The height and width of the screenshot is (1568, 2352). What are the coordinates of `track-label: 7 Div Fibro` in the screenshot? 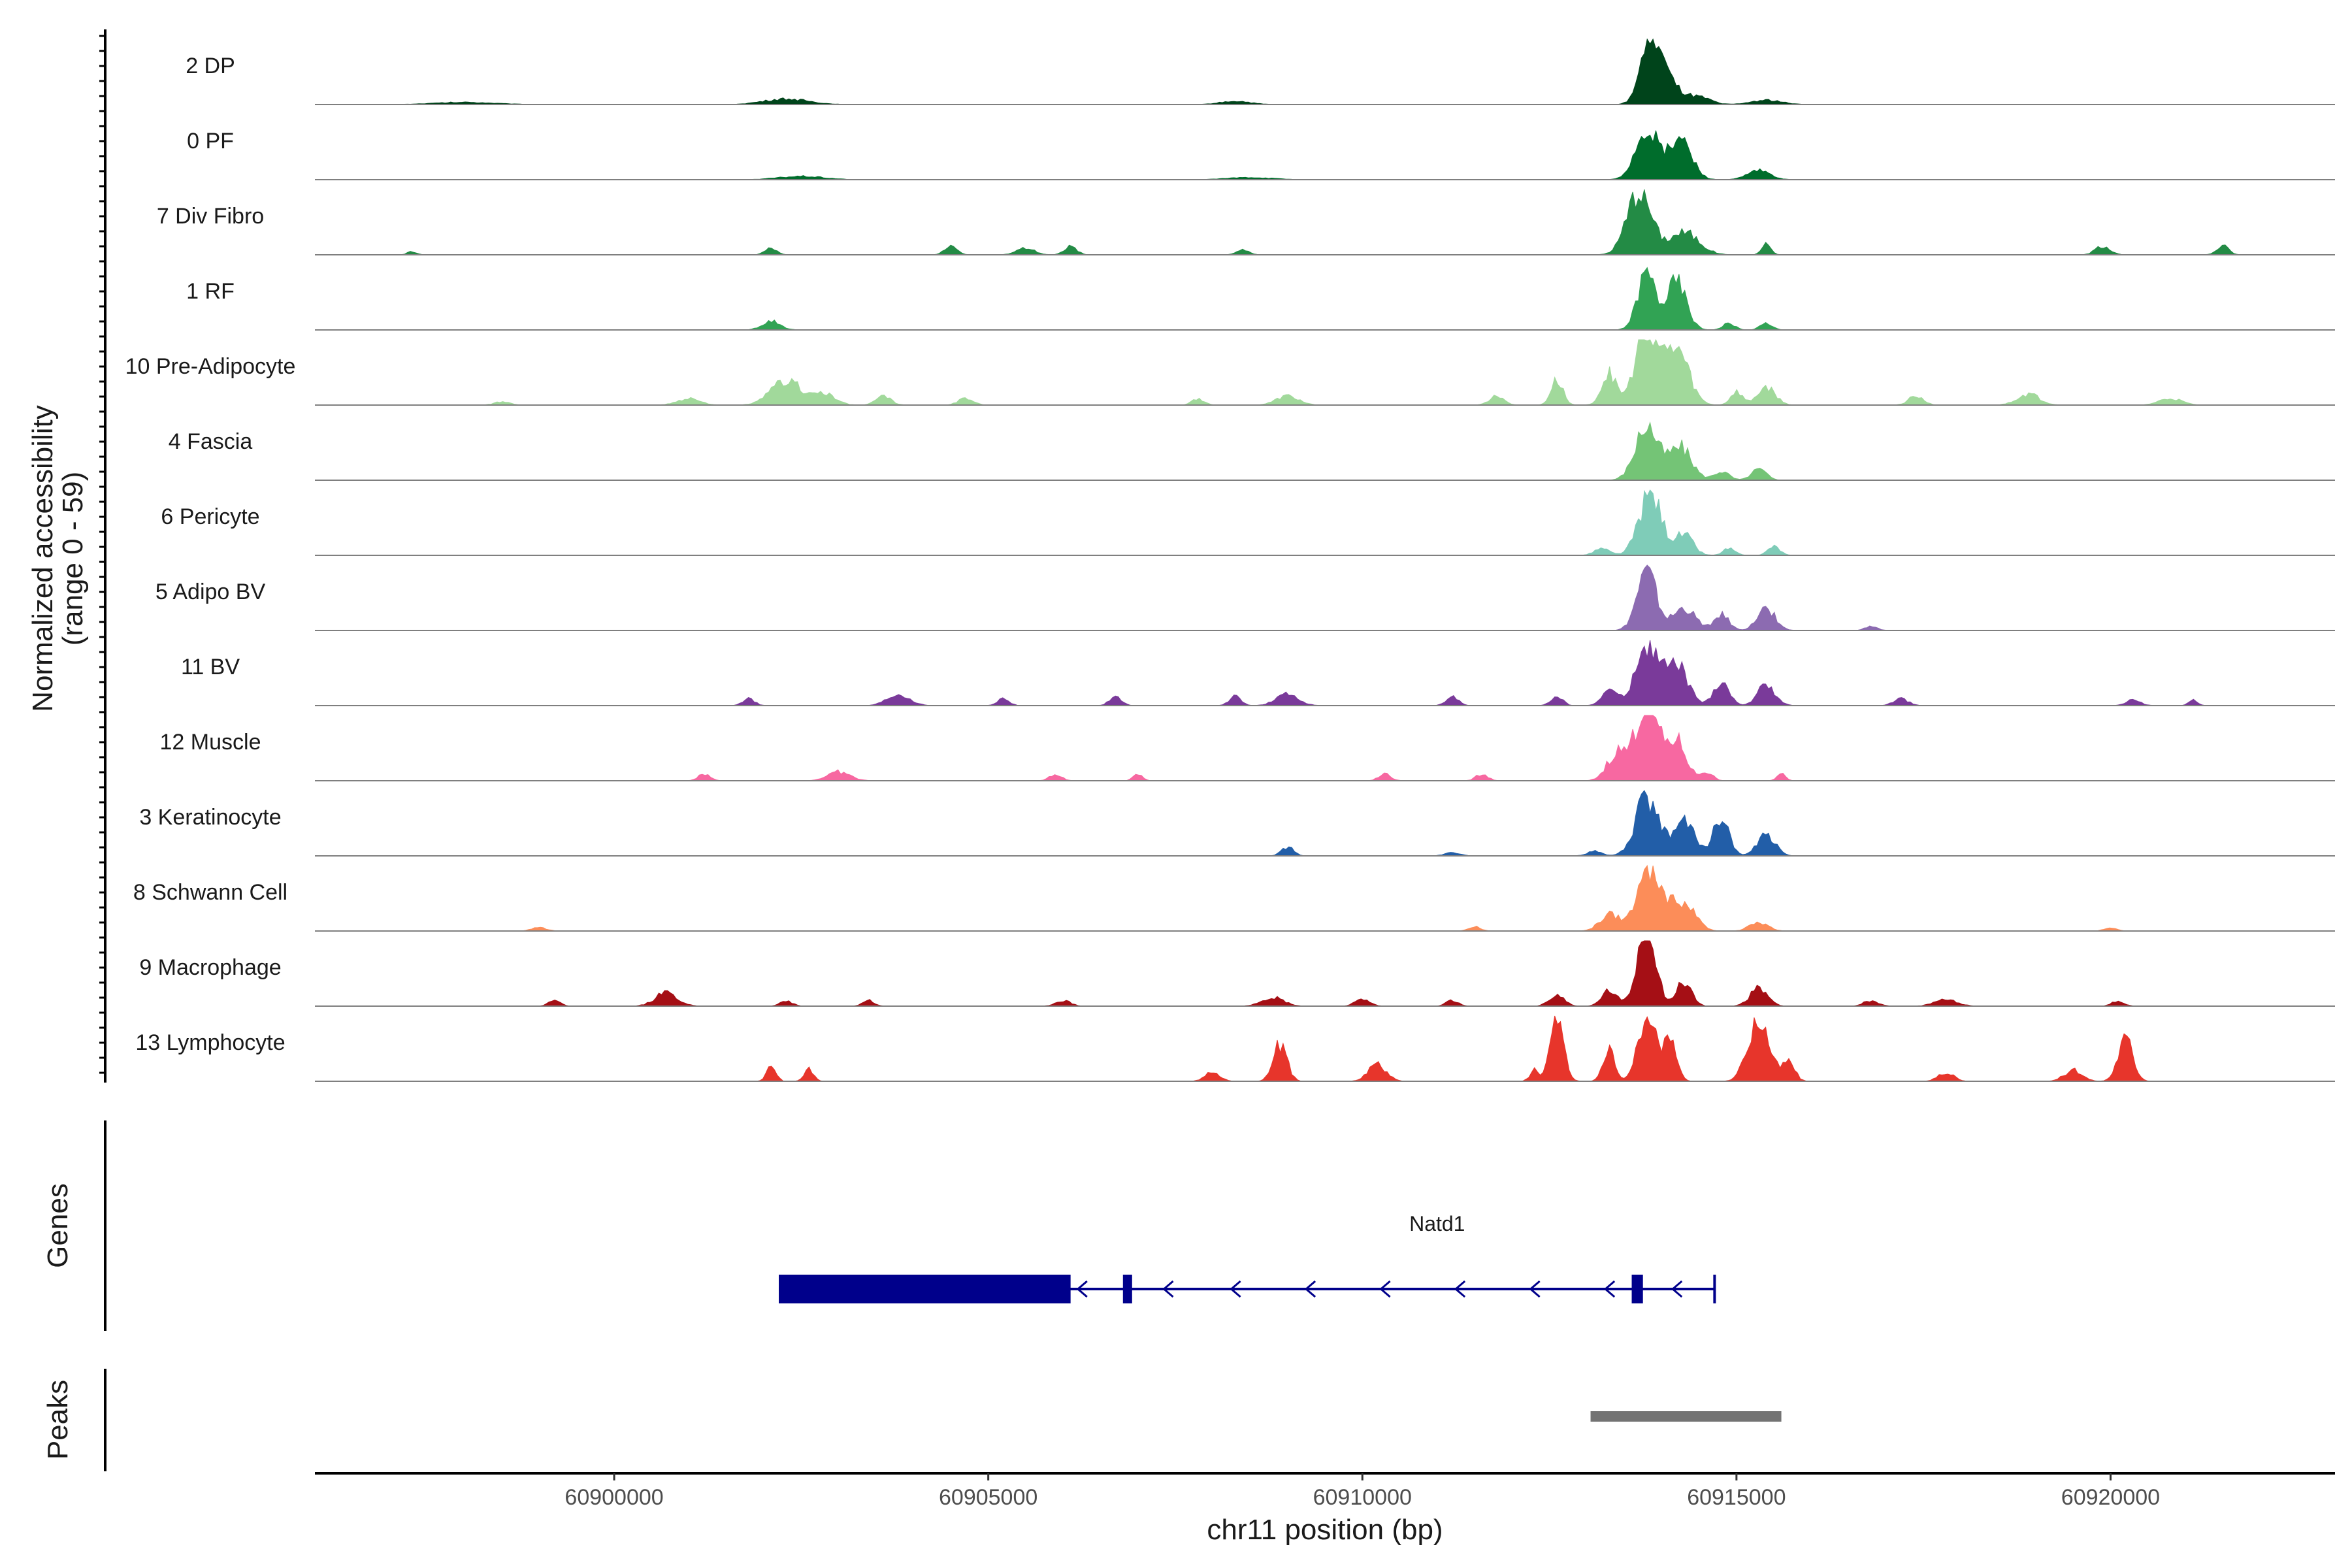 It's located at (210, 216).